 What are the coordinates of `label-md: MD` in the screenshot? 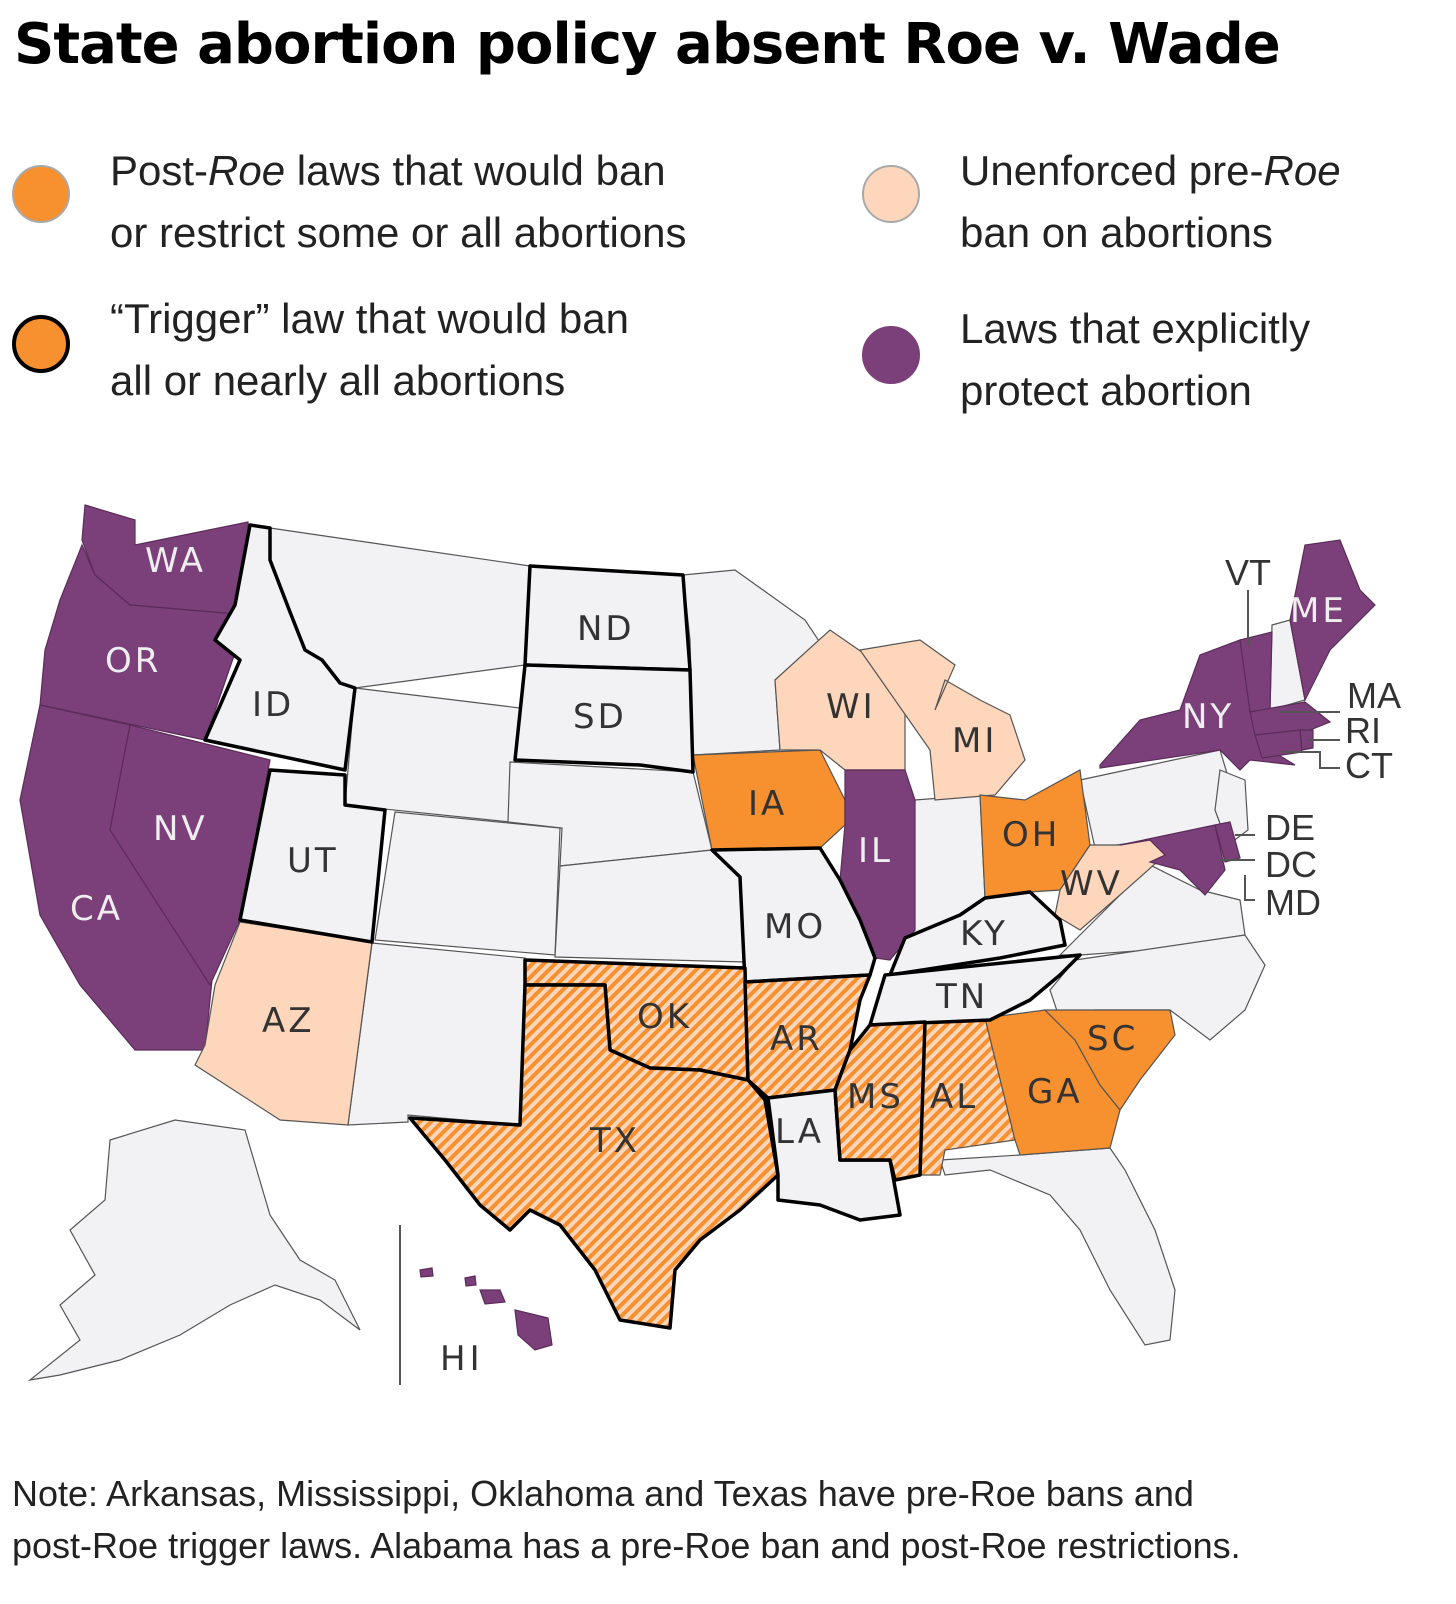 It's located at (1293, 902).